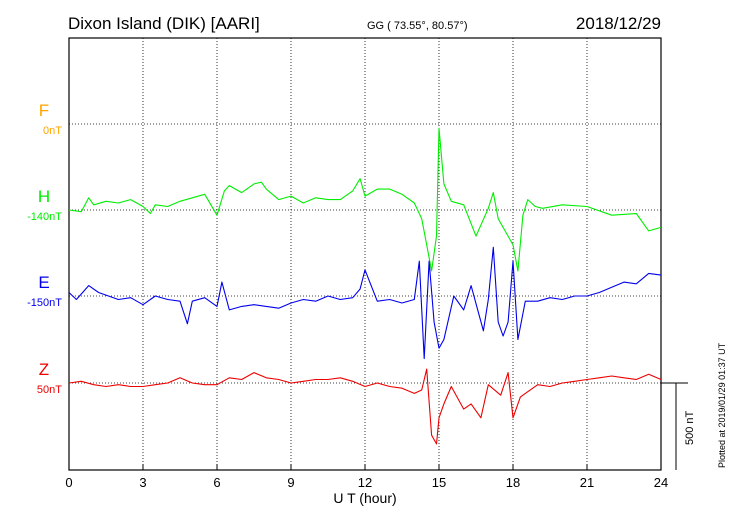  Describe the element at coordinates (44, 248) in the screenshot. I see `component-labels: F 0nT H -140nT E -150nT Z 50nT` at that location.